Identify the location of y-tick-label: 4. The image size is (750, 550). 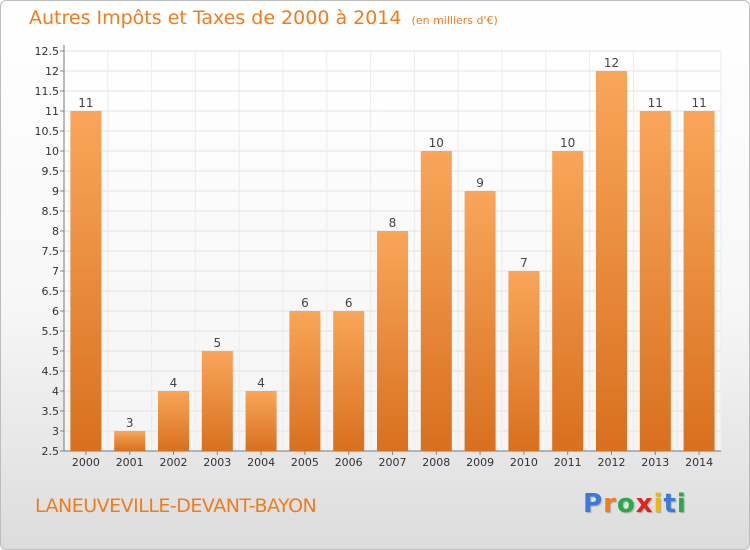
(55, 391).